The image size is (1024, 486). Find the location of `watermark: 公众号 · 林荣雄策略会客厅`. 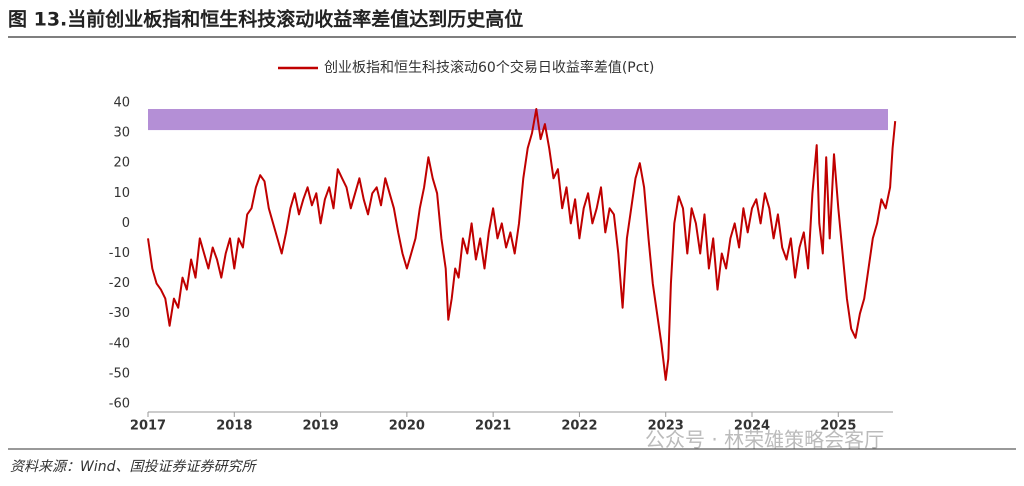

watermark: 公众号 · 林荣雄策略会客厅 is located at coordinates (764, 440).